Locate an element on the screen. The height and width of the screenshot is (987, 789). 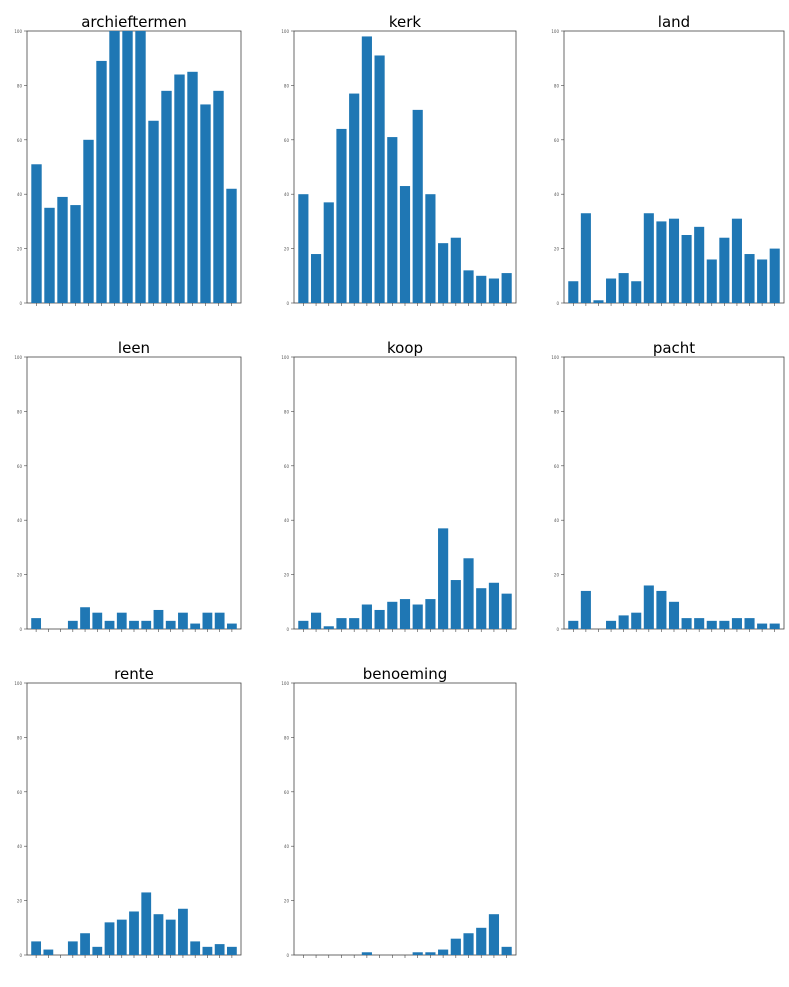
chart-panel: archieftermen 0 20 40 60 80 100 is located at coordinates (128, 159).